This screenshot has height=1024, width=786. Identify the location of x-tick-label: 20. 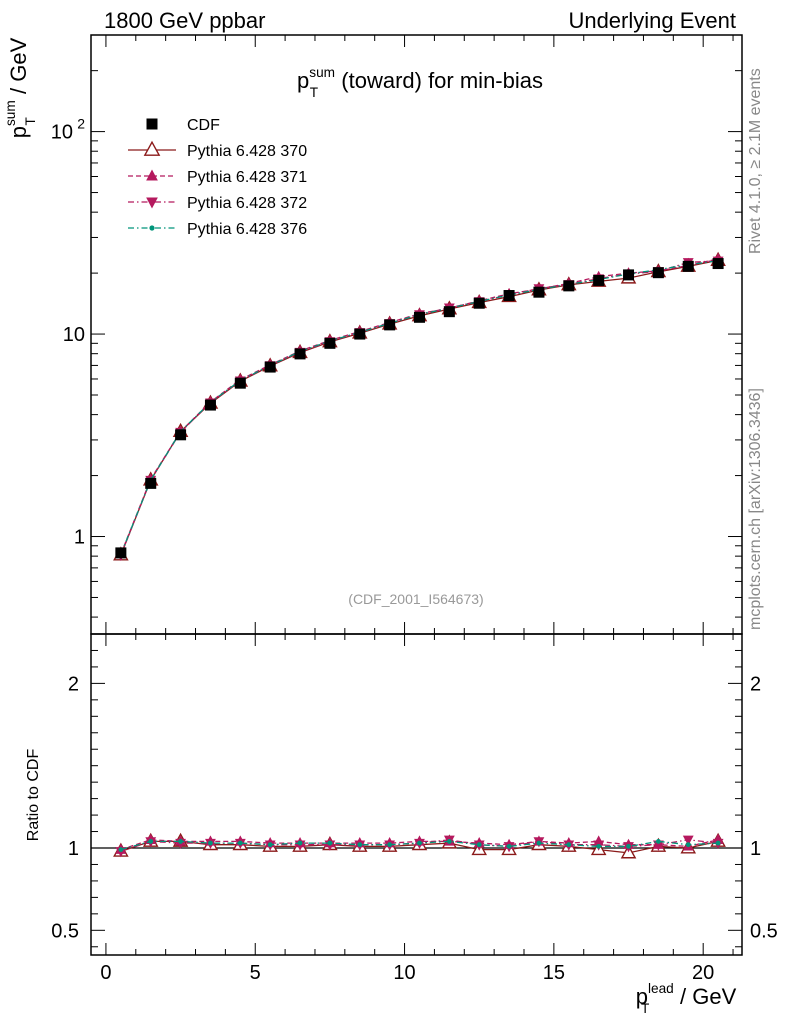
(703, 973).